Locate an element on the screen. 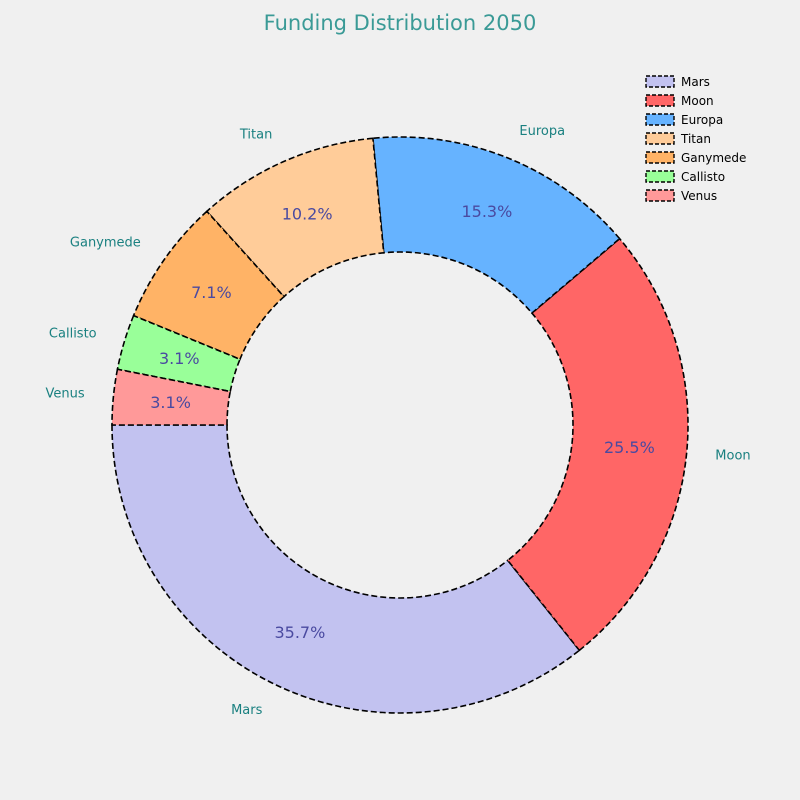 The width and height of the screenshot is (800, 800). legend-label-moon: Moon is located at coordinates (697, 101).